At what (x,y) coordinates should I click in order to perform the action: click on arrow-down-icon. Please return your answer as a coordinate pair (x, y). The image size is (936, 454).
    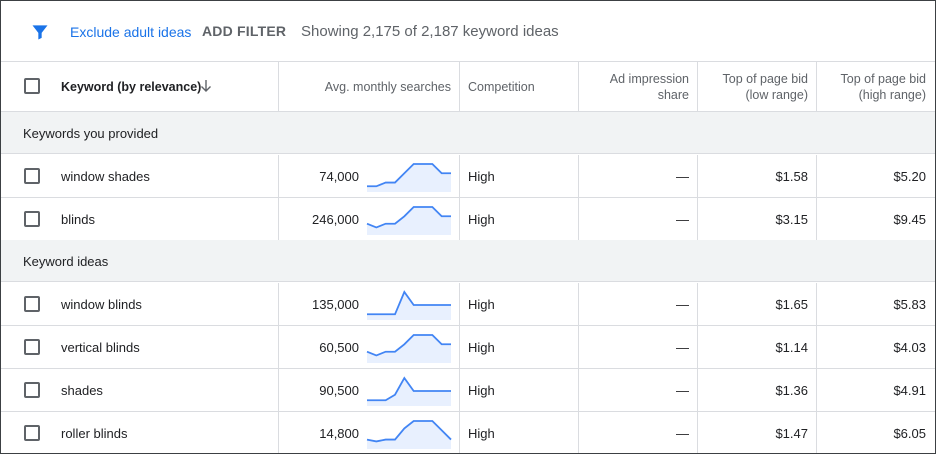
    Looking at the image, I should click on (206, 86).